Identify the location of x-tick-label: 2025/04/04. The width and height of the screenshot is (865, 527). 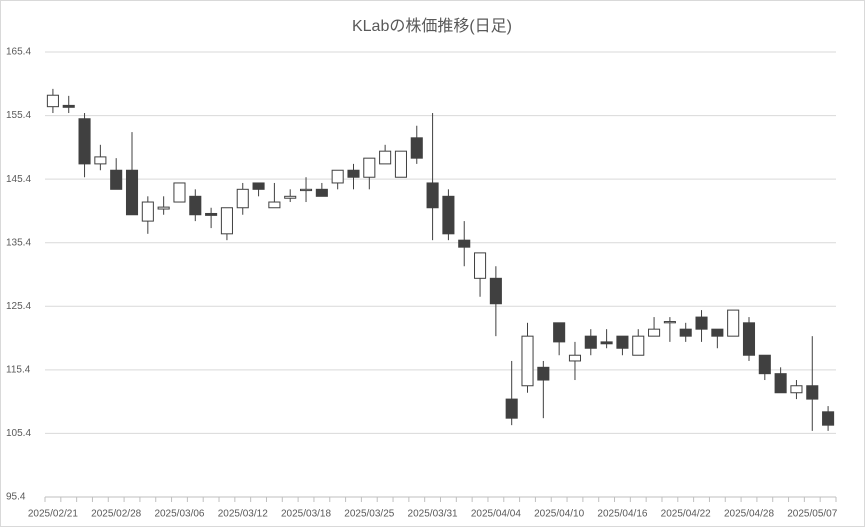
(496, 514).